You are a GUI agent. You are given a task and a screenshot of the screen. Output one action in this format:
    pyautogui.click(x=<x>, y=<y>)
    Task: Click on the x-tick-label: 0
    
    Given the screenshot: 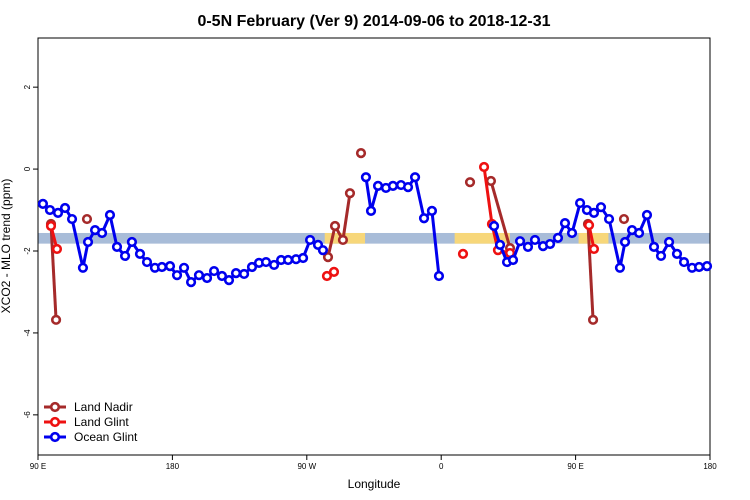 What is the action you would take?
    pyautogui.click(x=441, y=466)
    